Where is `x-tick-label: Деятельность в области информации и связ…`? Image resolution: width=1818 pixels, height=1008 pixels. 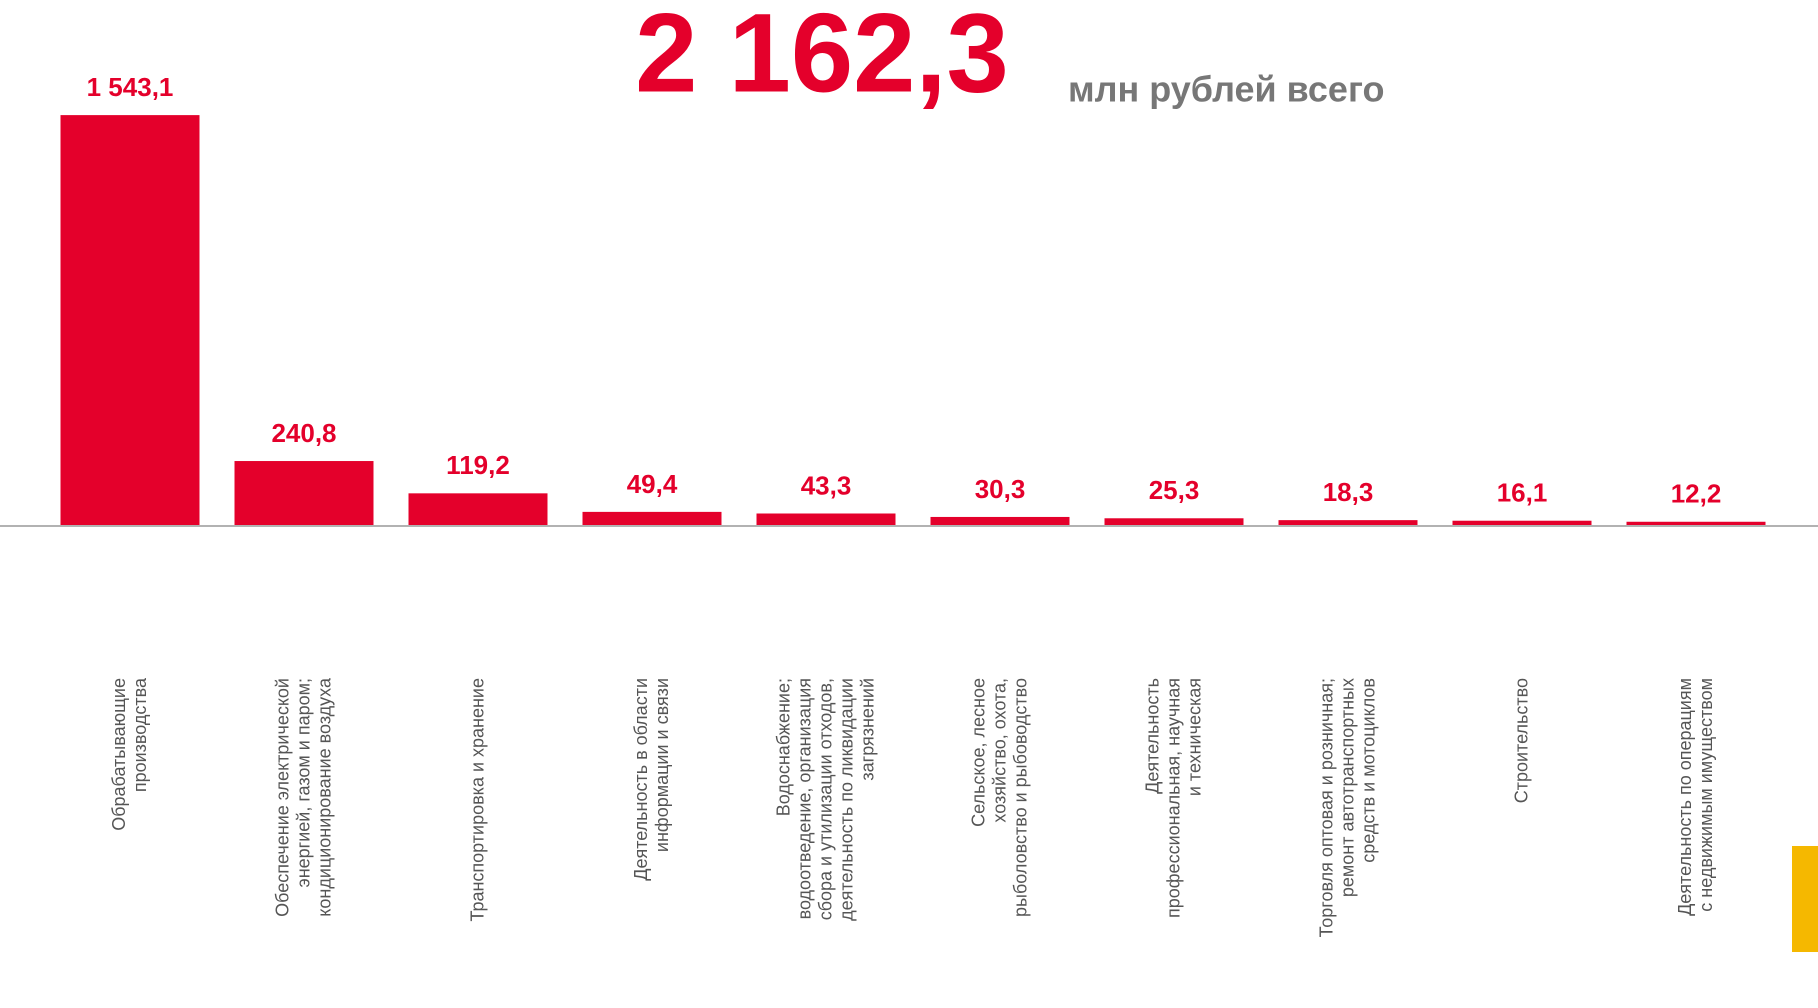 x-tick-label: Деятельность в области информации и связ… is located at coordinates (651, 779).